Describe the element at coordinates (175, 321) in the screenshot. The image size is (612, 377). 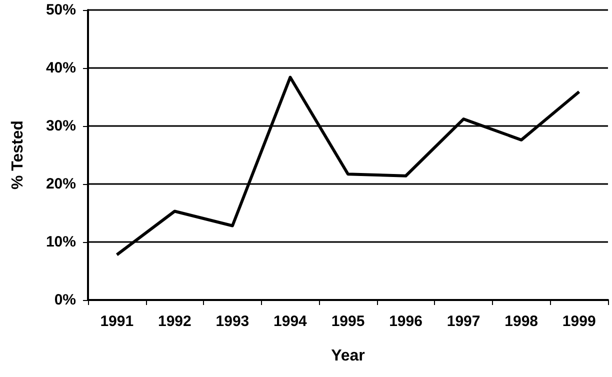
I see `x-tick-label: 1992` at that location.